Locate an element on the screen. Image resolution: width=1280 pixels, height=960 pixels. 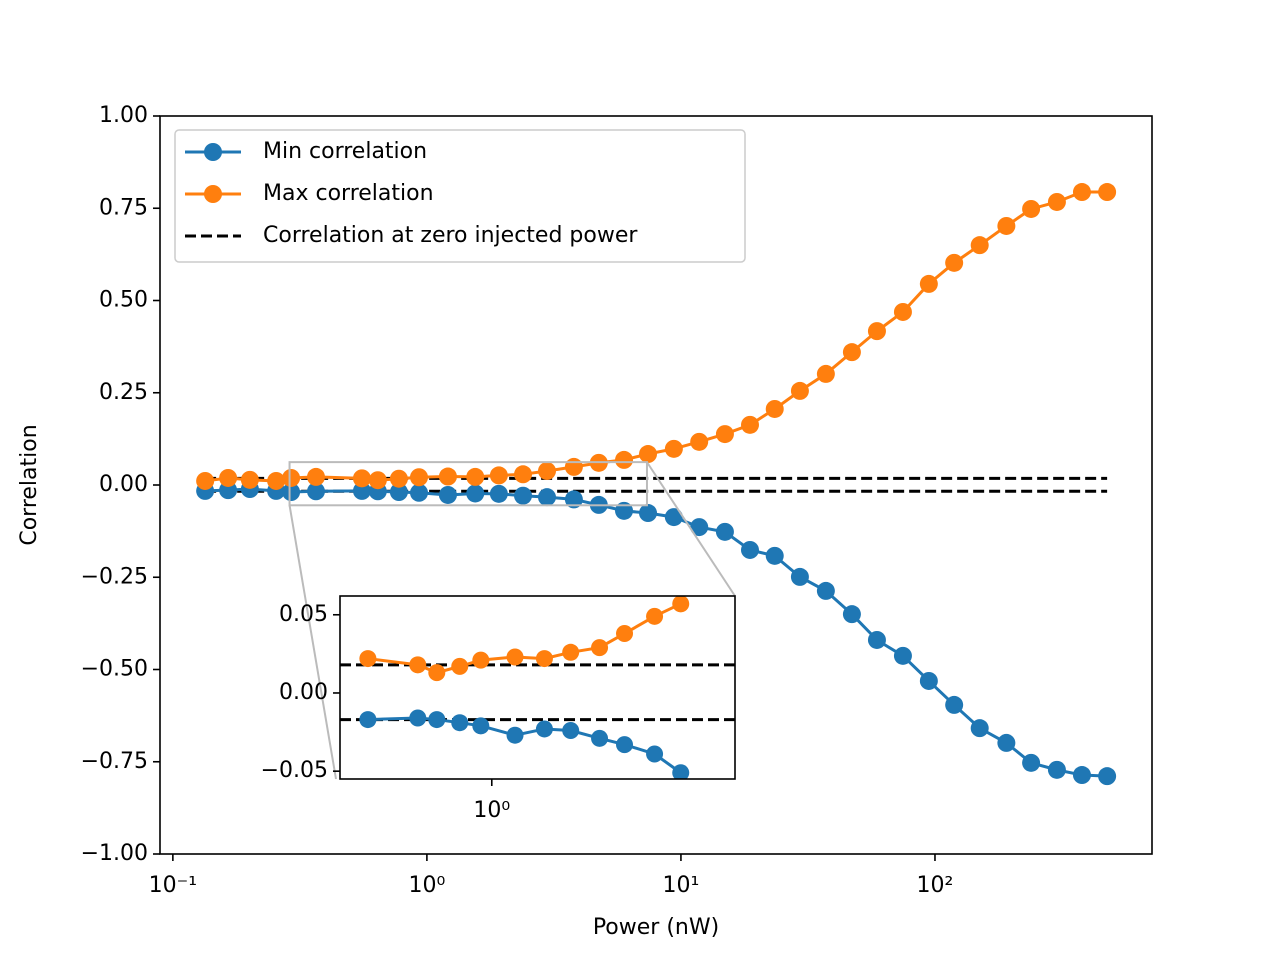
y-tick-label: −1.00 is located at coordinates (114, 853).